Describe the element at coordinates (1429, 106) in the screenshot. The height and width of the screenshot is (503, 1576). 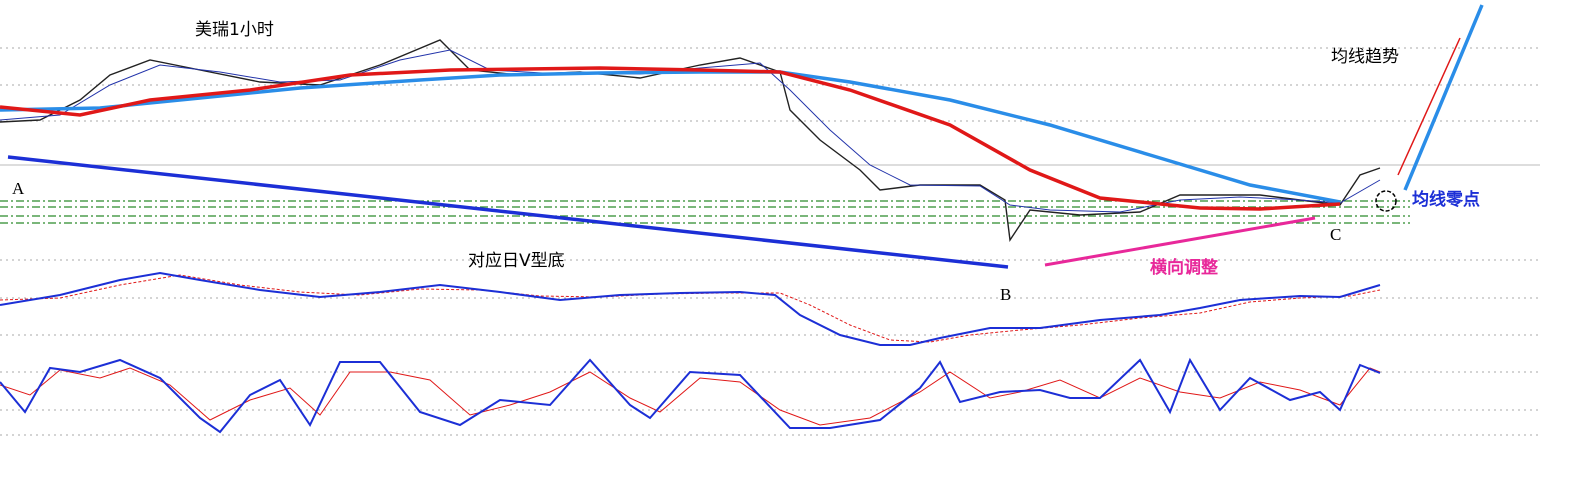
I see `trend-red` at that location.